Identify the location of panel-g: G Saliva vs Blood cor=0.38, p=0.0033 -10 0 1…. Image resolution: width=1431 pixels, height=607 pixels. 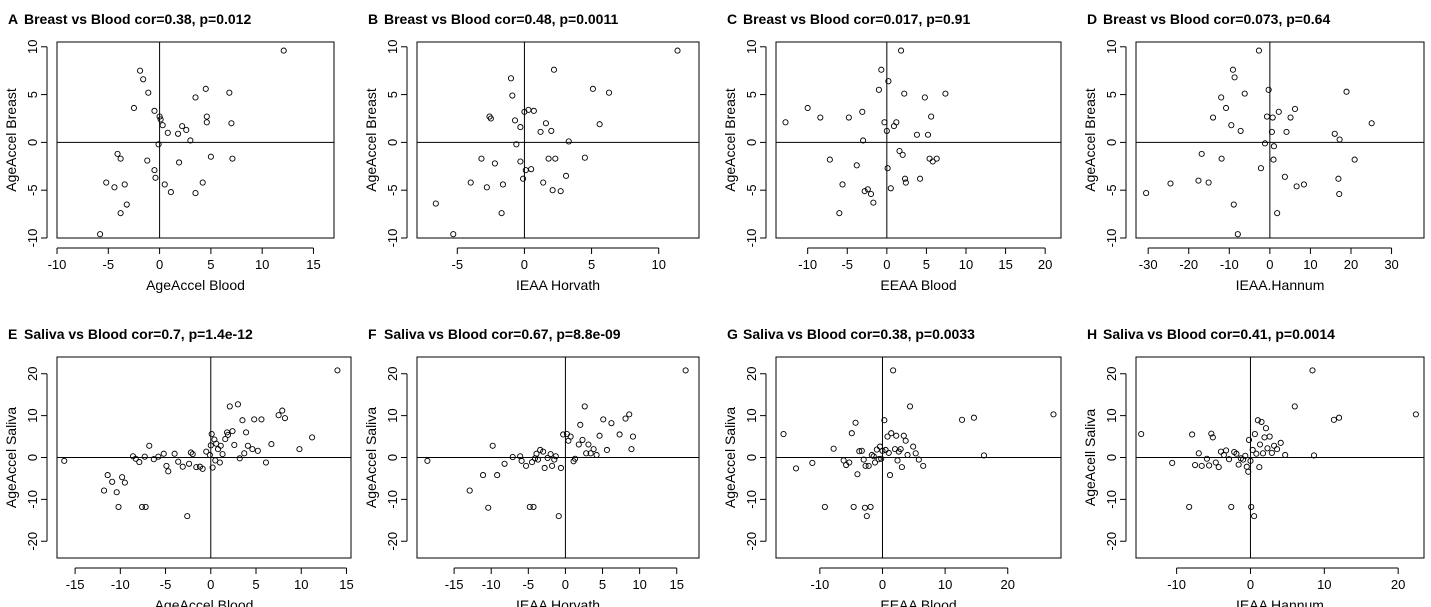
(892, 466).